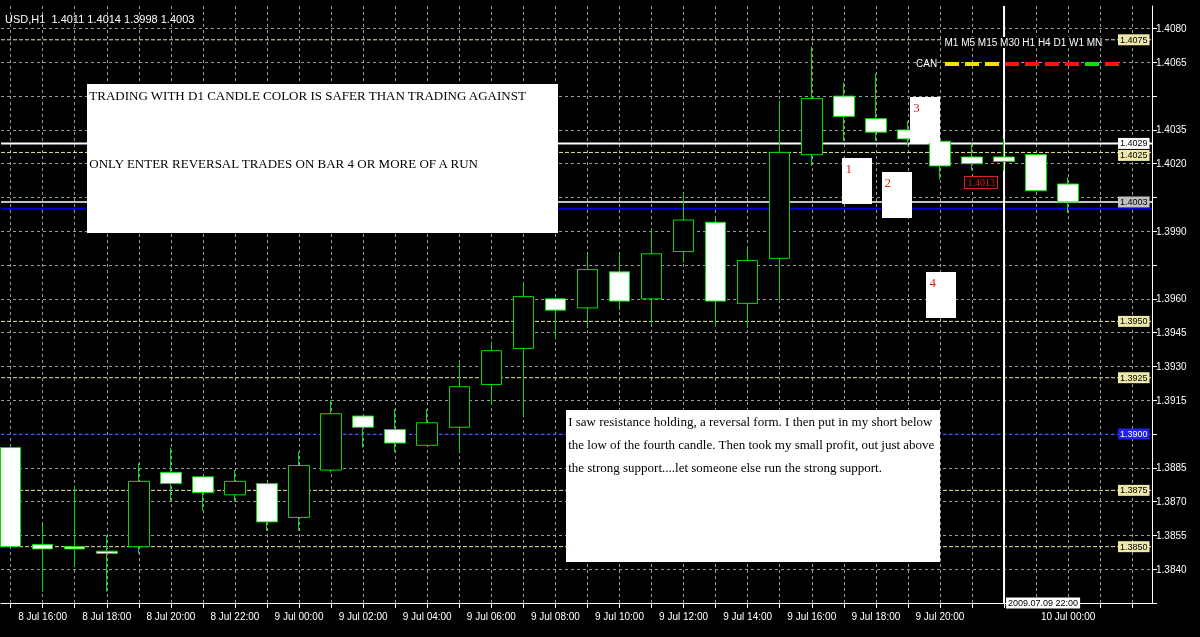 The width and height of the screenshot is (1200, 637). What do you see at coordinates (848, 169) in the screenshot?
I see `annotation: 1` at bounding box center [848, 169].